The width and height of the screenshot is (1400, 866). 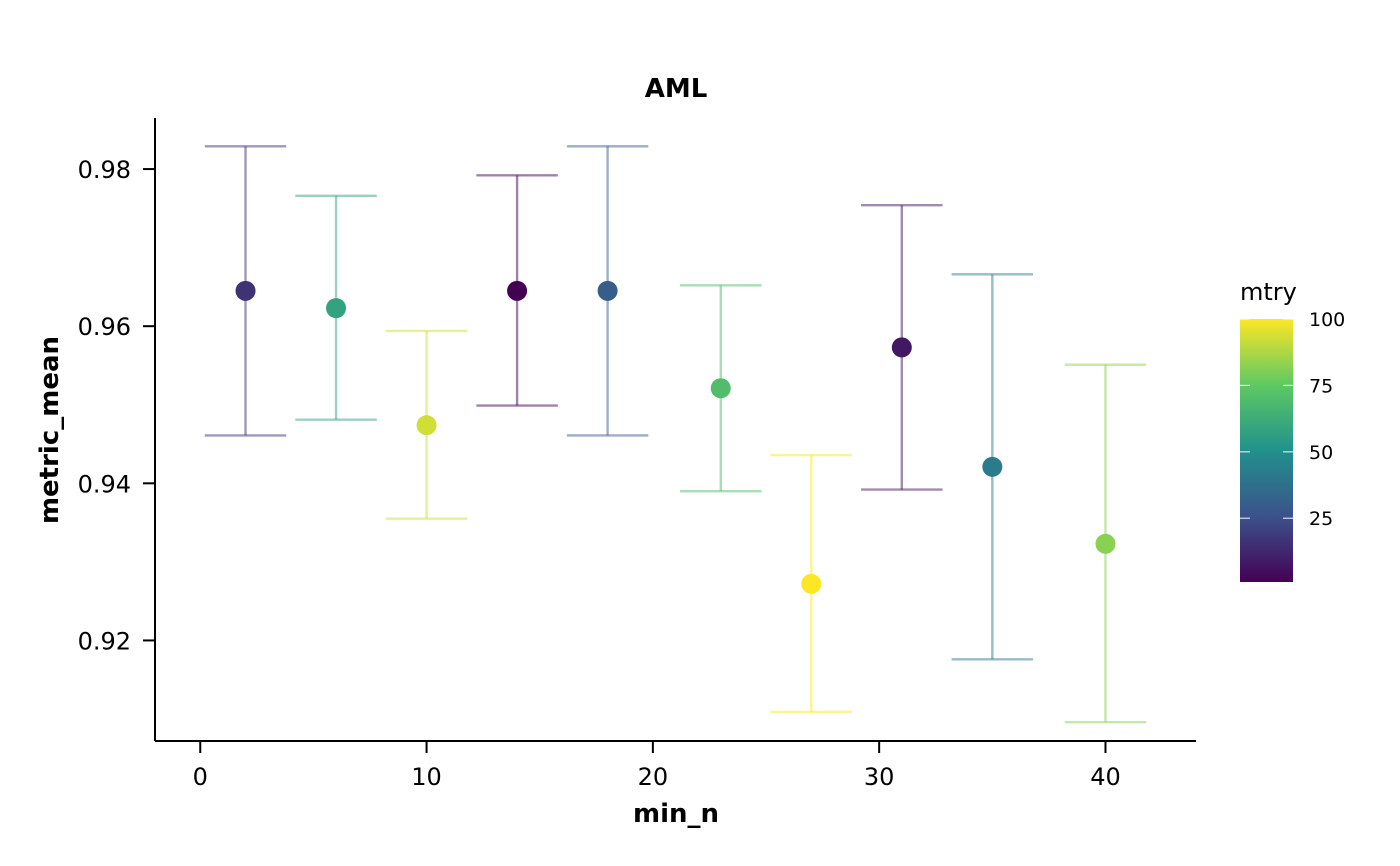 What do you see at coordinates (653, 777) in the screenshot?
I see `x-tick-label: 20` at bounding box center [653, 777].